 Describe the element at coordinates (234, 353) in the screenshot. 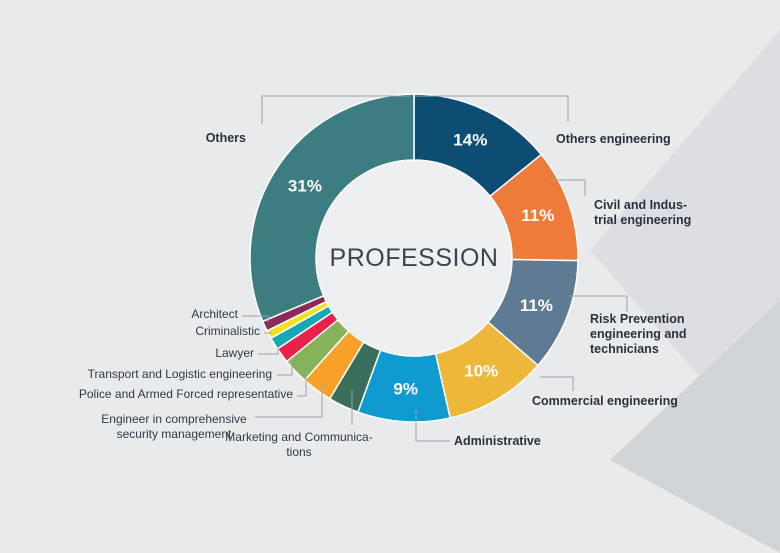

I see `slice-category-label: Lawyer` at that location.